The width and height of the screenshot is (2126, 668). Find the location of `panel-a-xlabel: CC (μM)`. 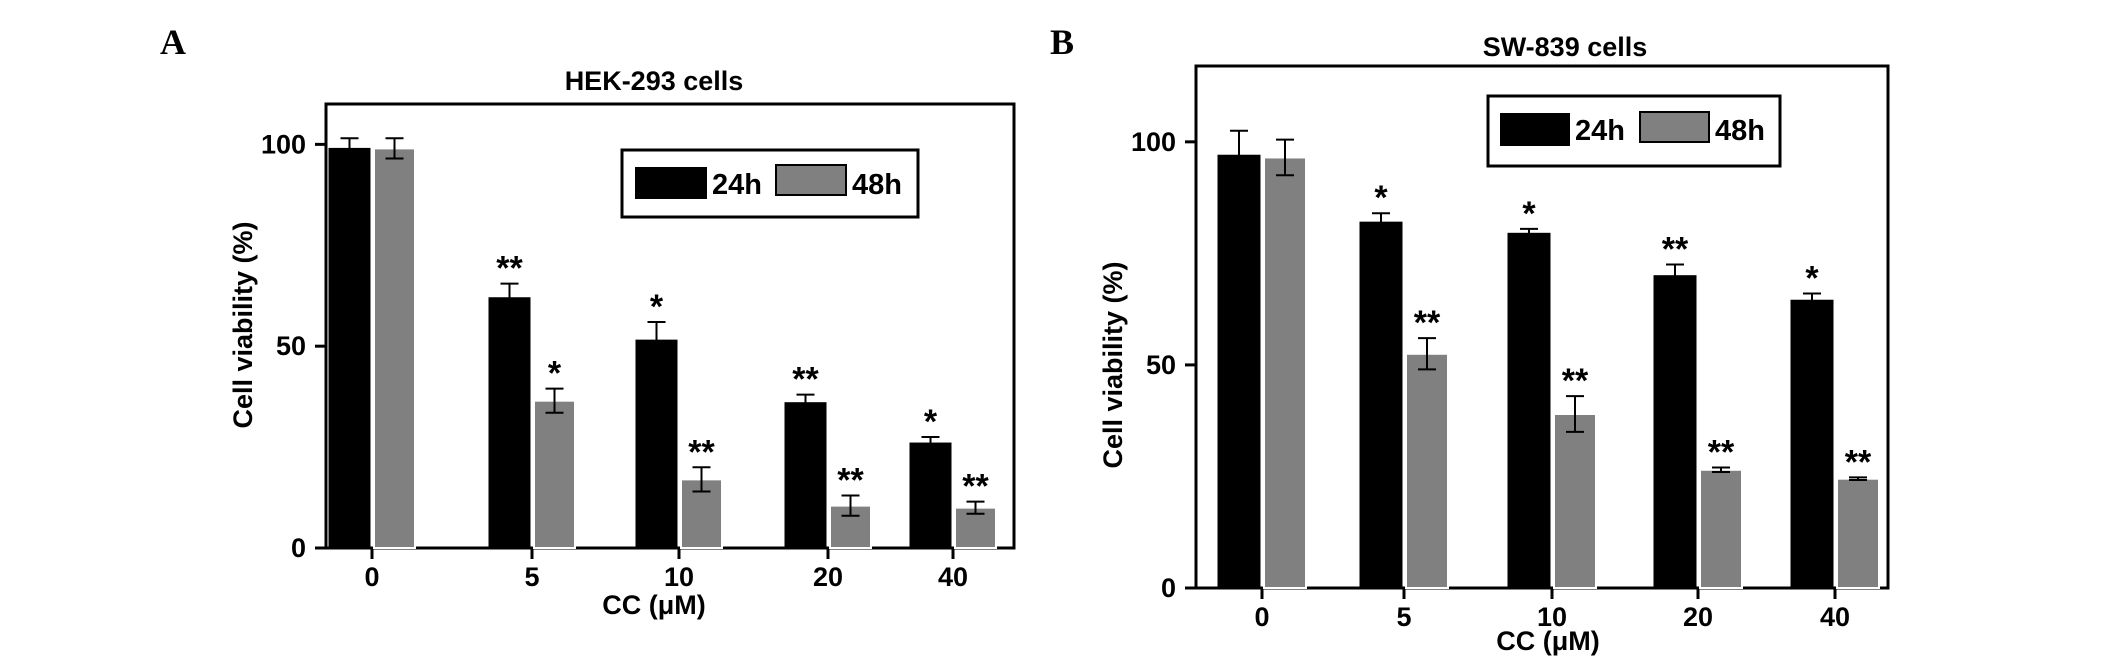

panel-a-xlabel: CC (μM) is located at coordinates (654, 605).